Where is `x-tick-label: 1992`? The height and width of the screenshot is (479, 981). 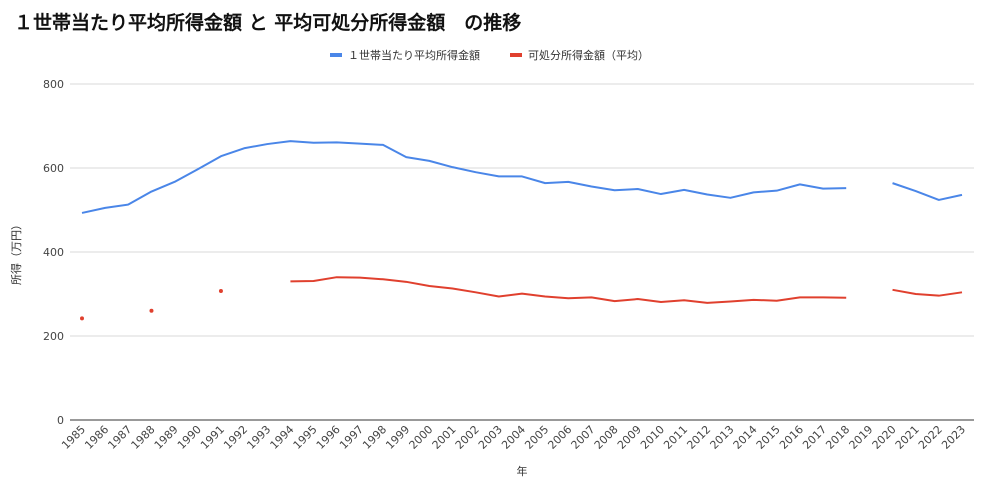
x-tick-label: 1992 is located at coordinates (235, 437).